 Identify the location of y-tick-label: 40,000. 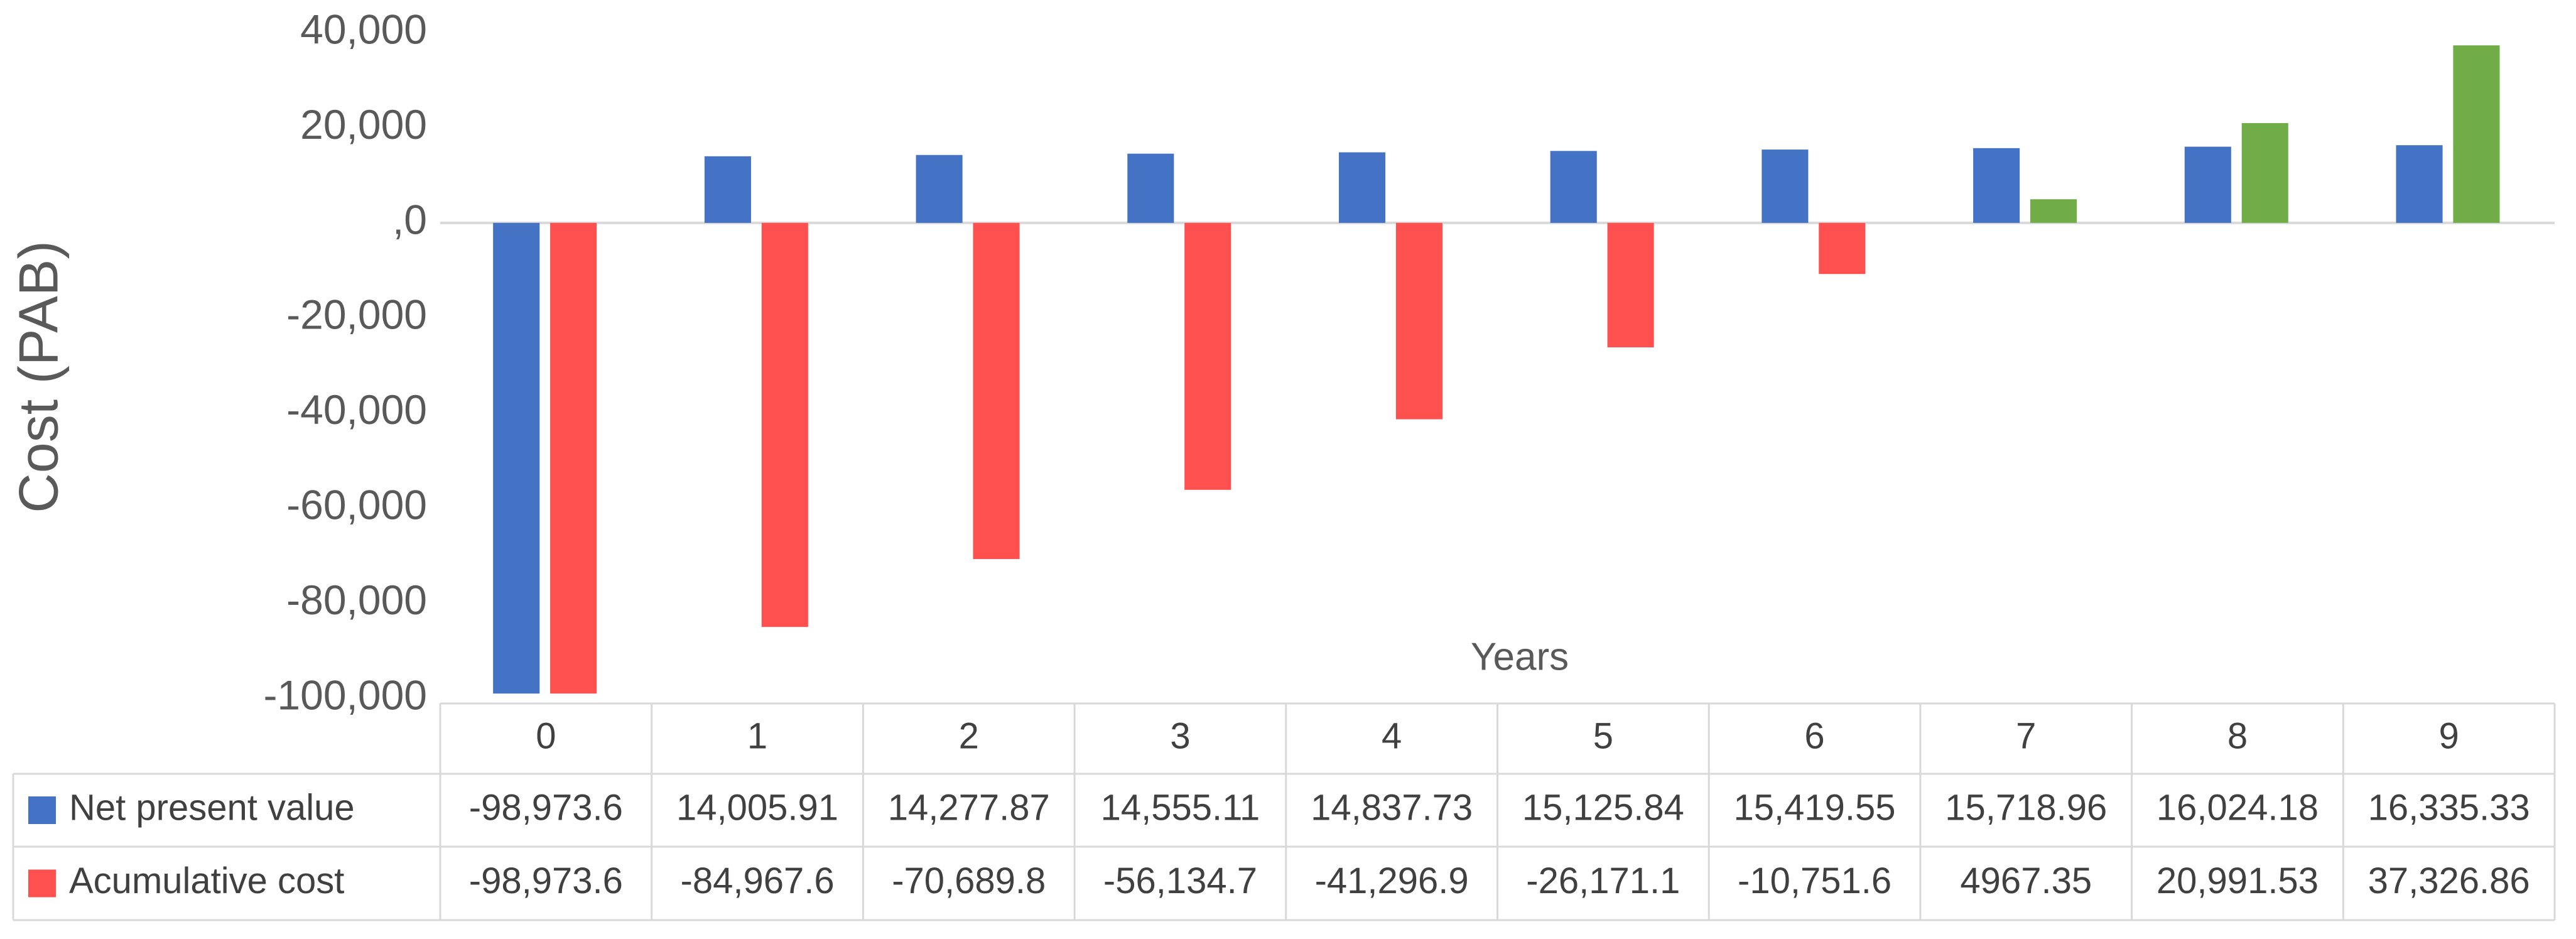
(364, 29).